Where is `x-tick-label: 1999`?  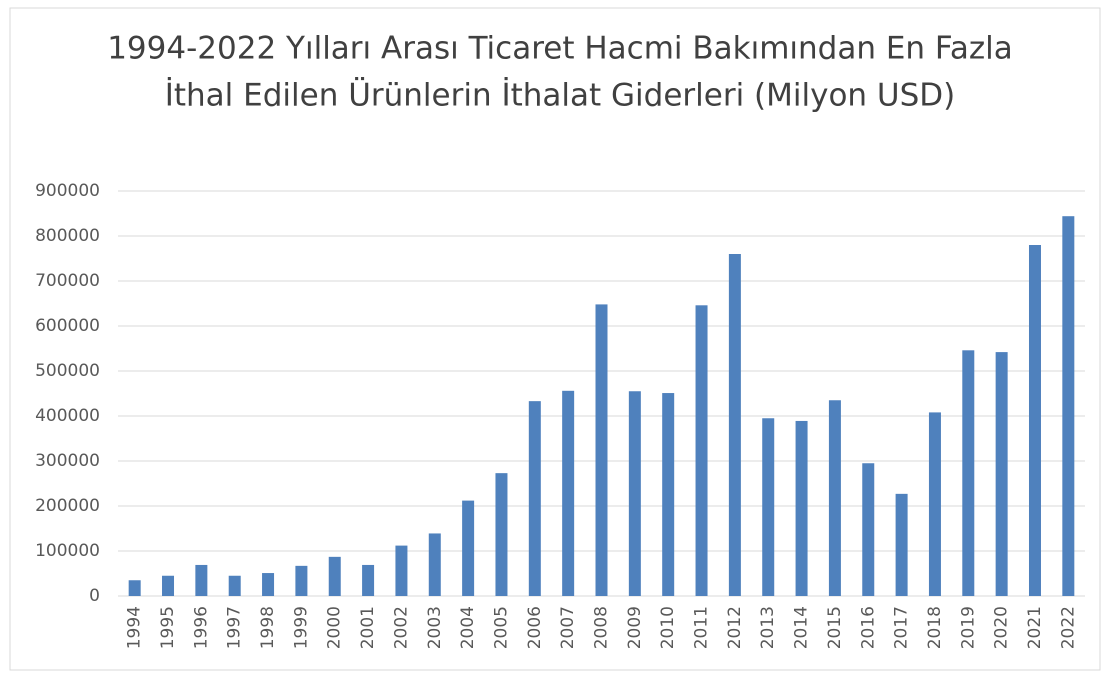
x-tick-label: 1999 is located at coordinates (301, 627).